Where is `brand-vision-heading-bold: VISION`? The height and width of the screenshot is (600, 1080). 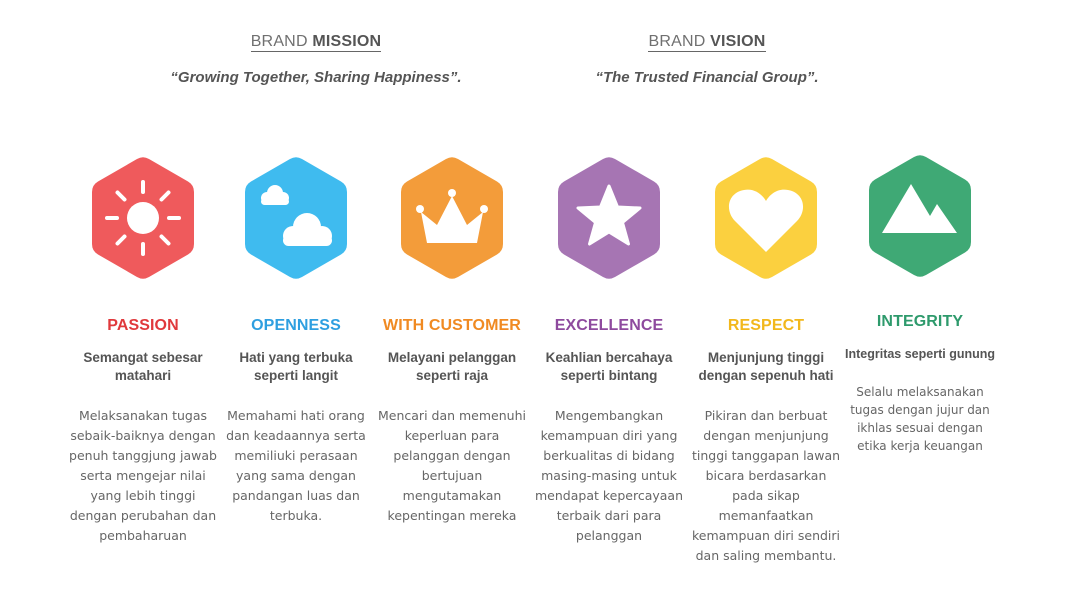
brand-vision-heading-bold: VISION is located at coordinates (738, 41).